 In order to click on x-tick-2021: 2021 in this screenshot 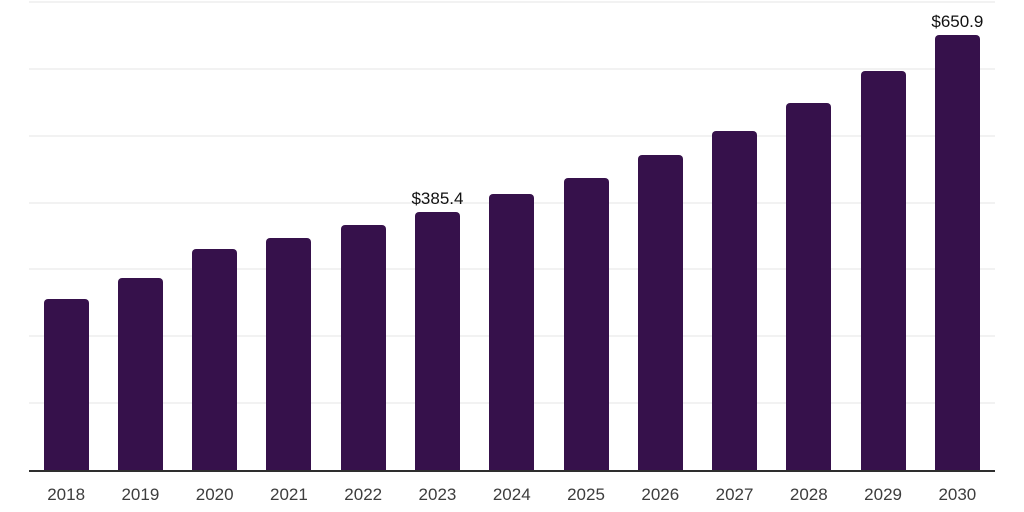, I will do `click(289, 494)`.